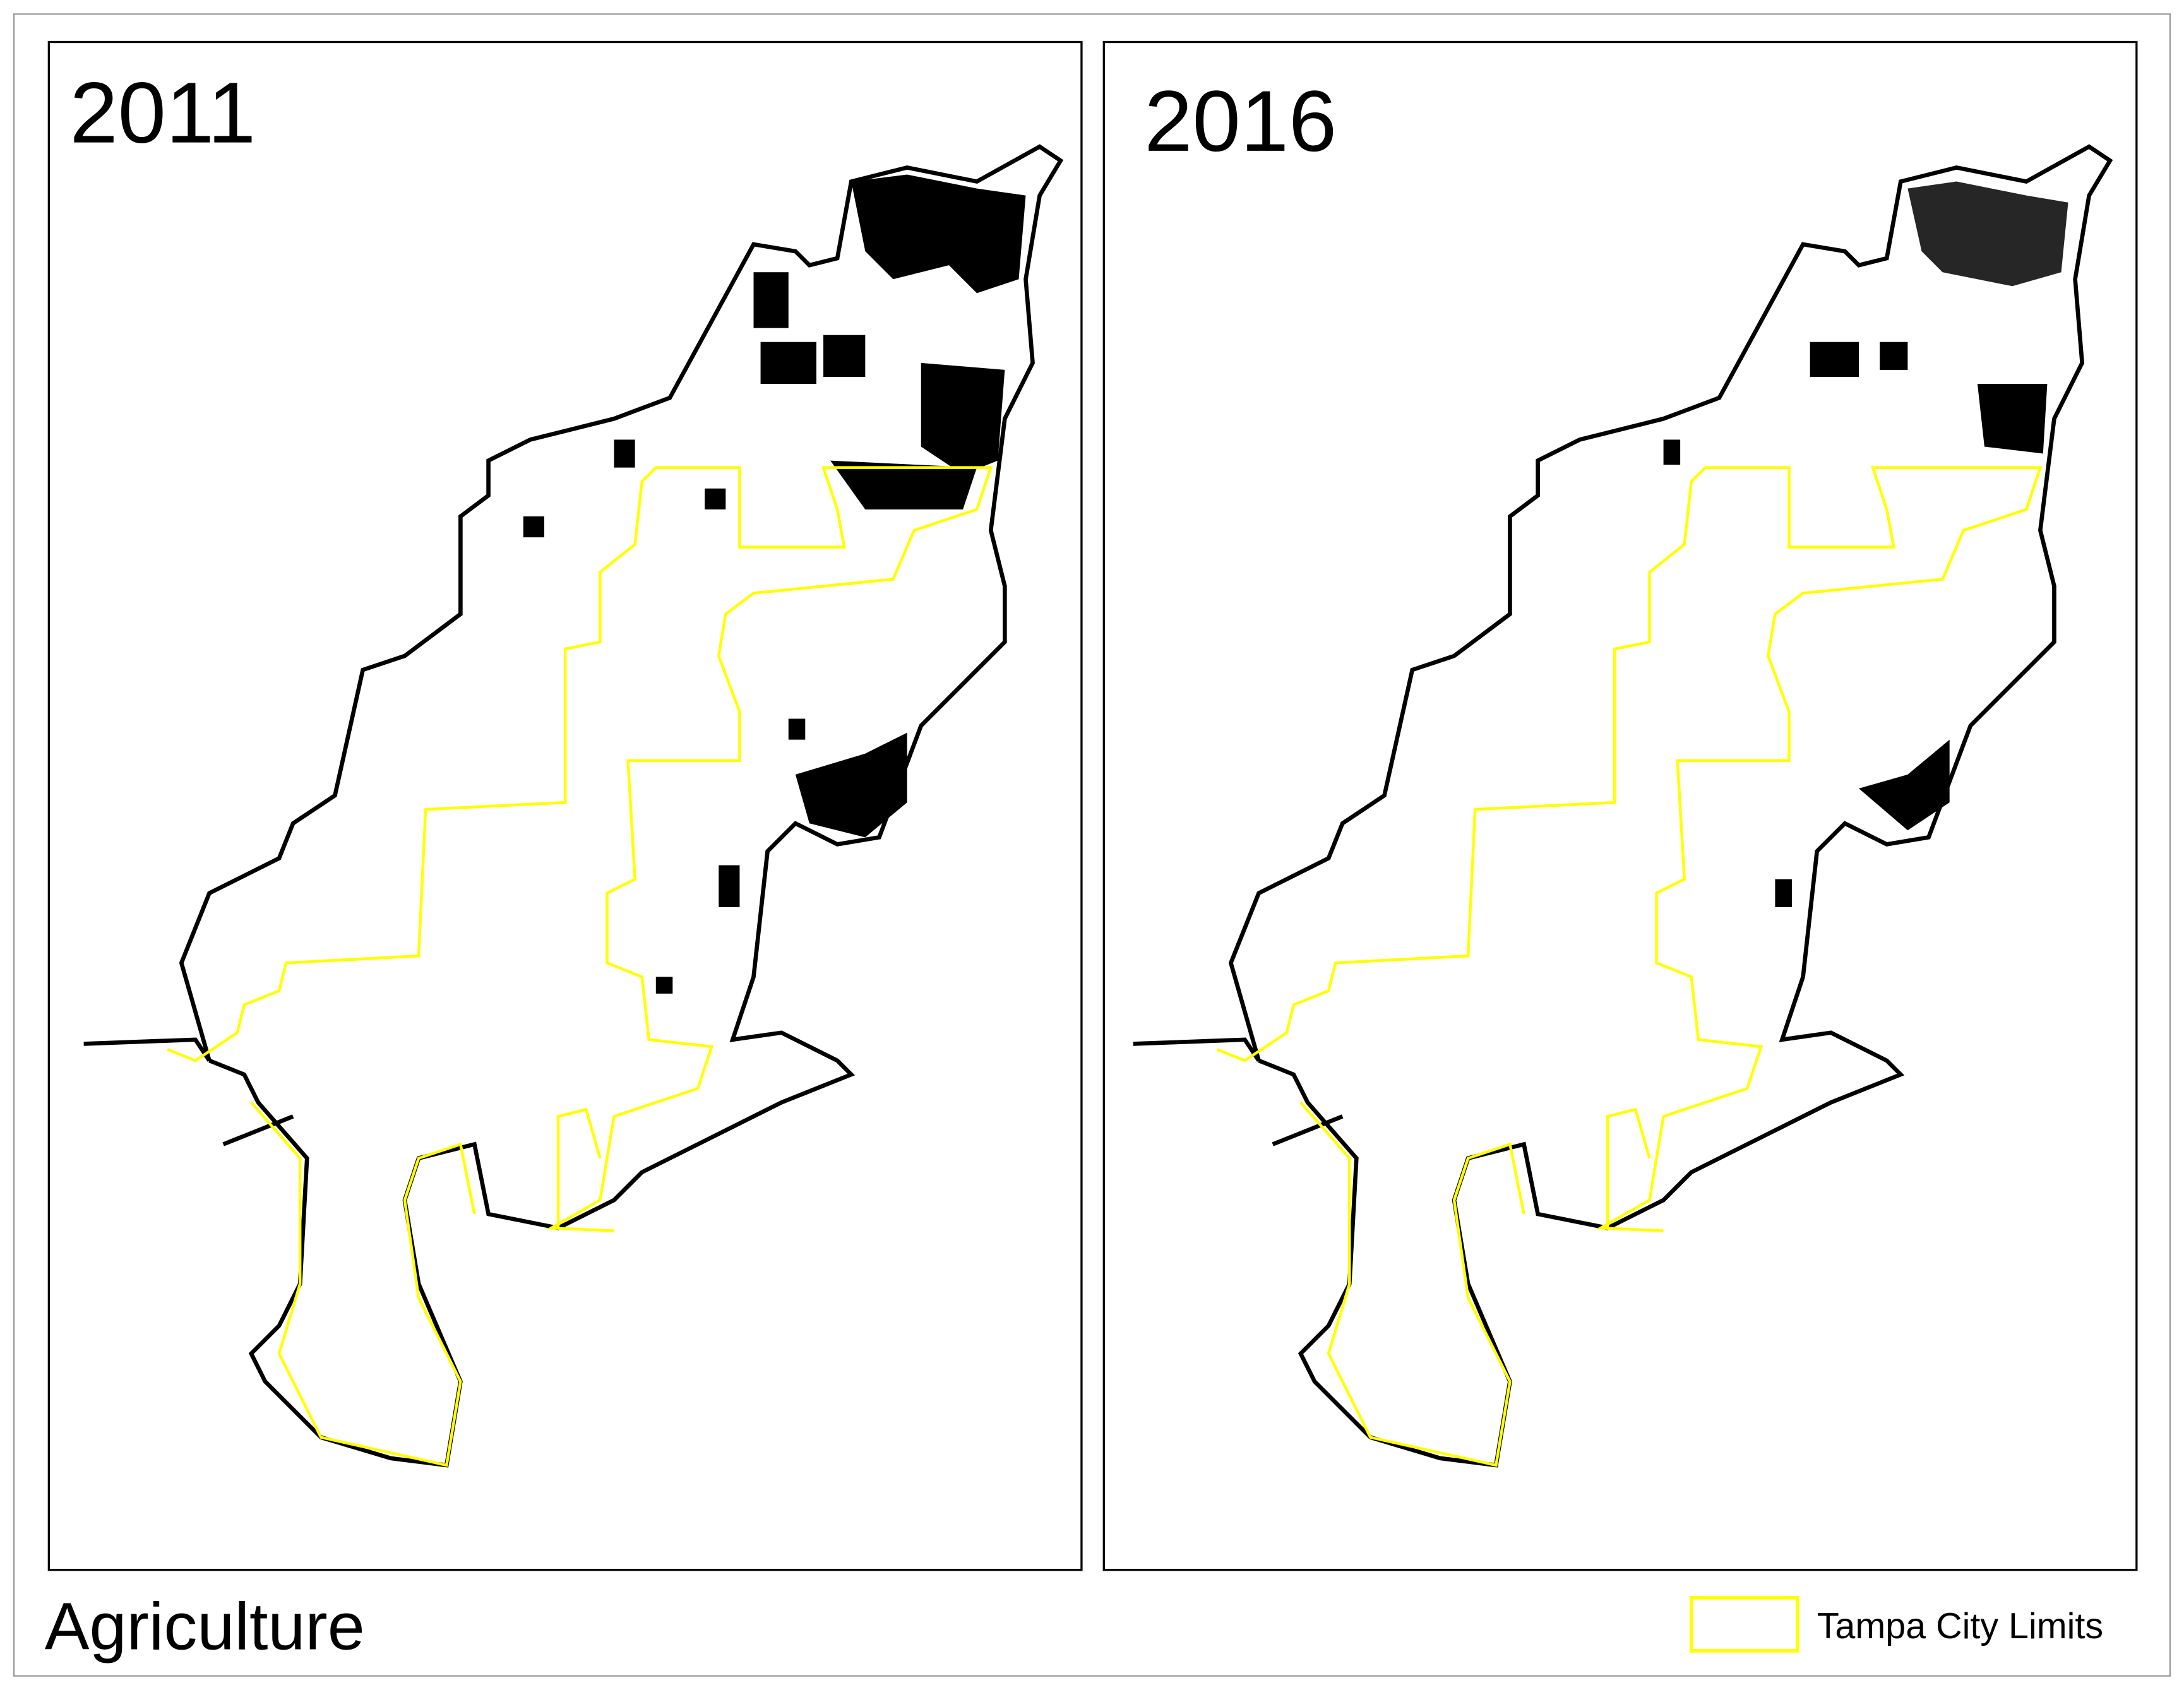  What do you see at coordinates (1240, 121) in the screenshot?
I see `panel-title: 2016` at bounding box center [1240, 121].